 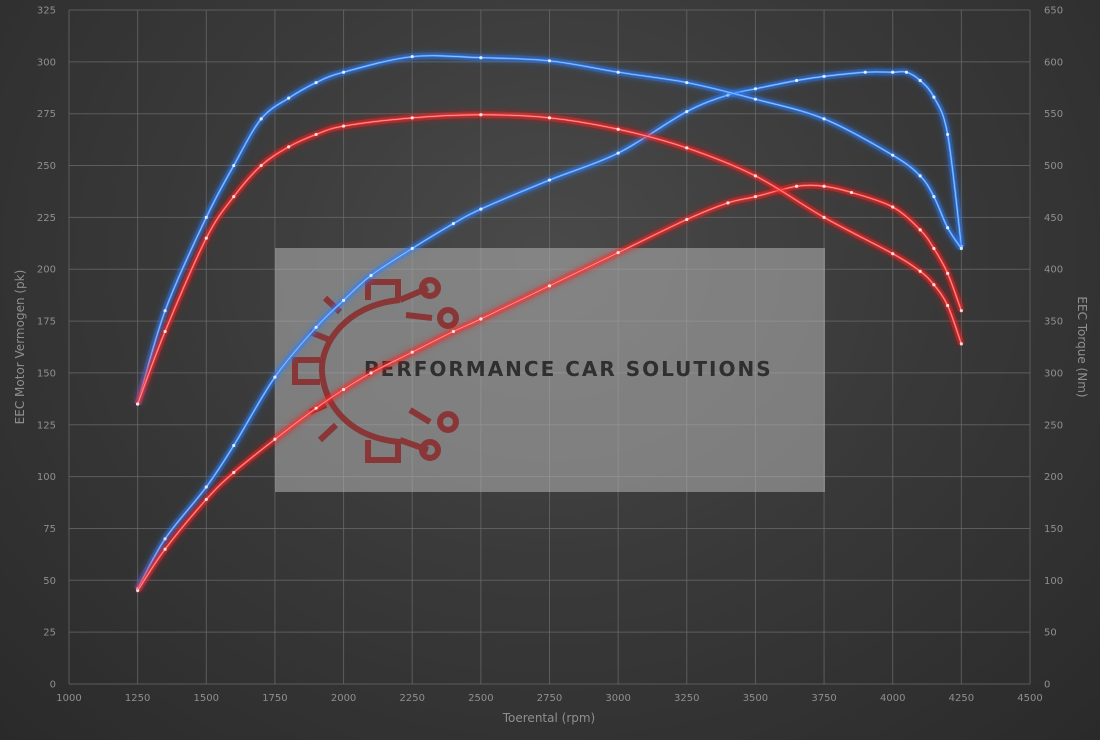 I want to click on y-left-tick-label: 225, so click(x=46, y=218).